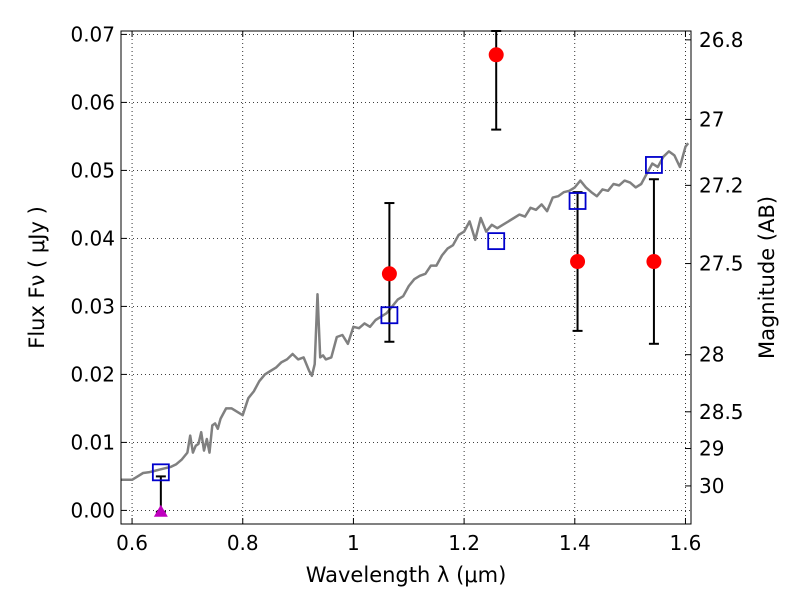  Describe the element at coordinates (406, 575) in the screenshot. I see `x-axis-label: Wavelength λ (μm)` at that location.